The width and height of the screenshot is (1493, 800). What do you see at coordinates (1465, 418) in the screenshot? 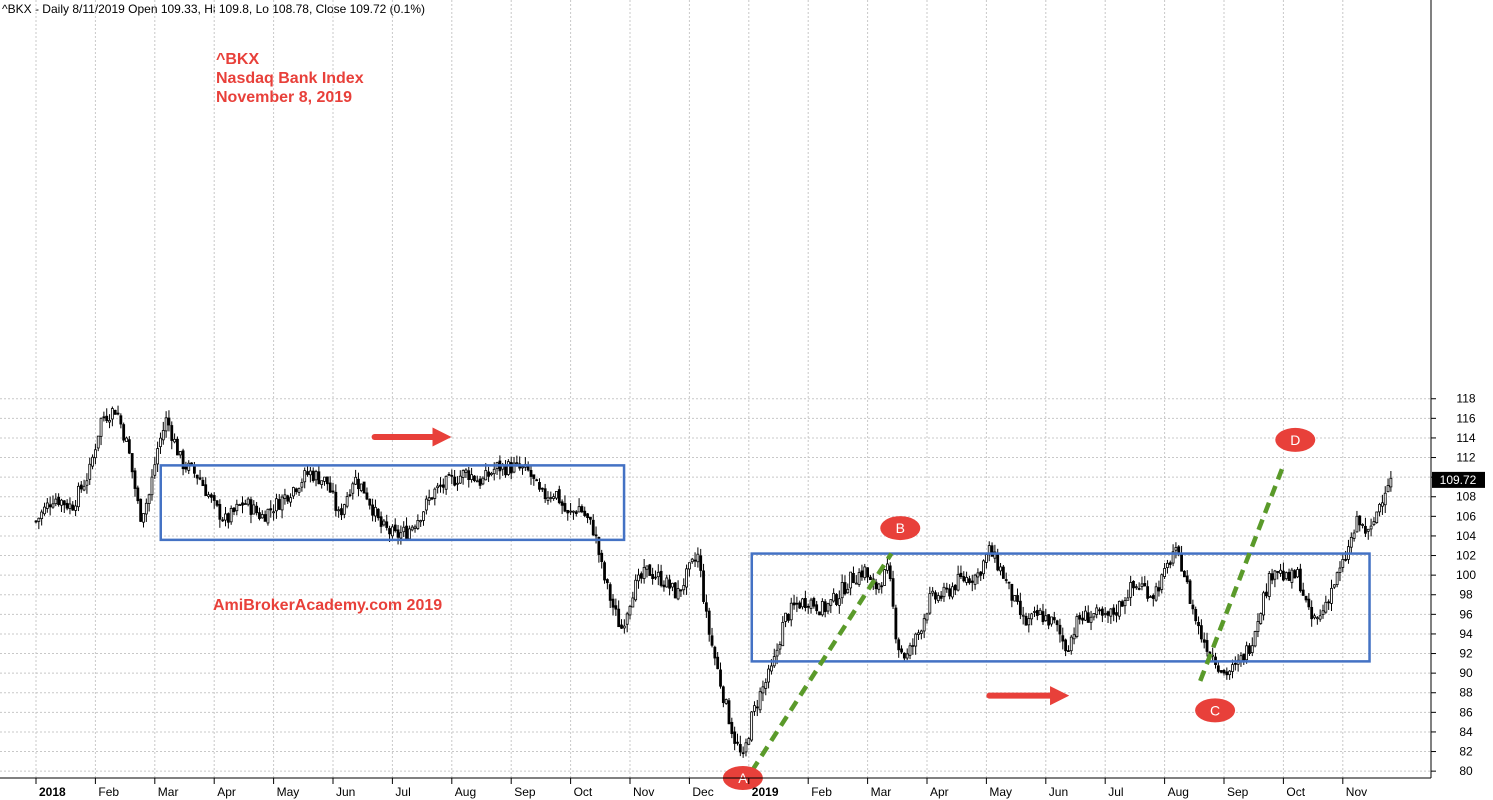
I see `y-tick-label: 116` at bounding box center [1465, 418].